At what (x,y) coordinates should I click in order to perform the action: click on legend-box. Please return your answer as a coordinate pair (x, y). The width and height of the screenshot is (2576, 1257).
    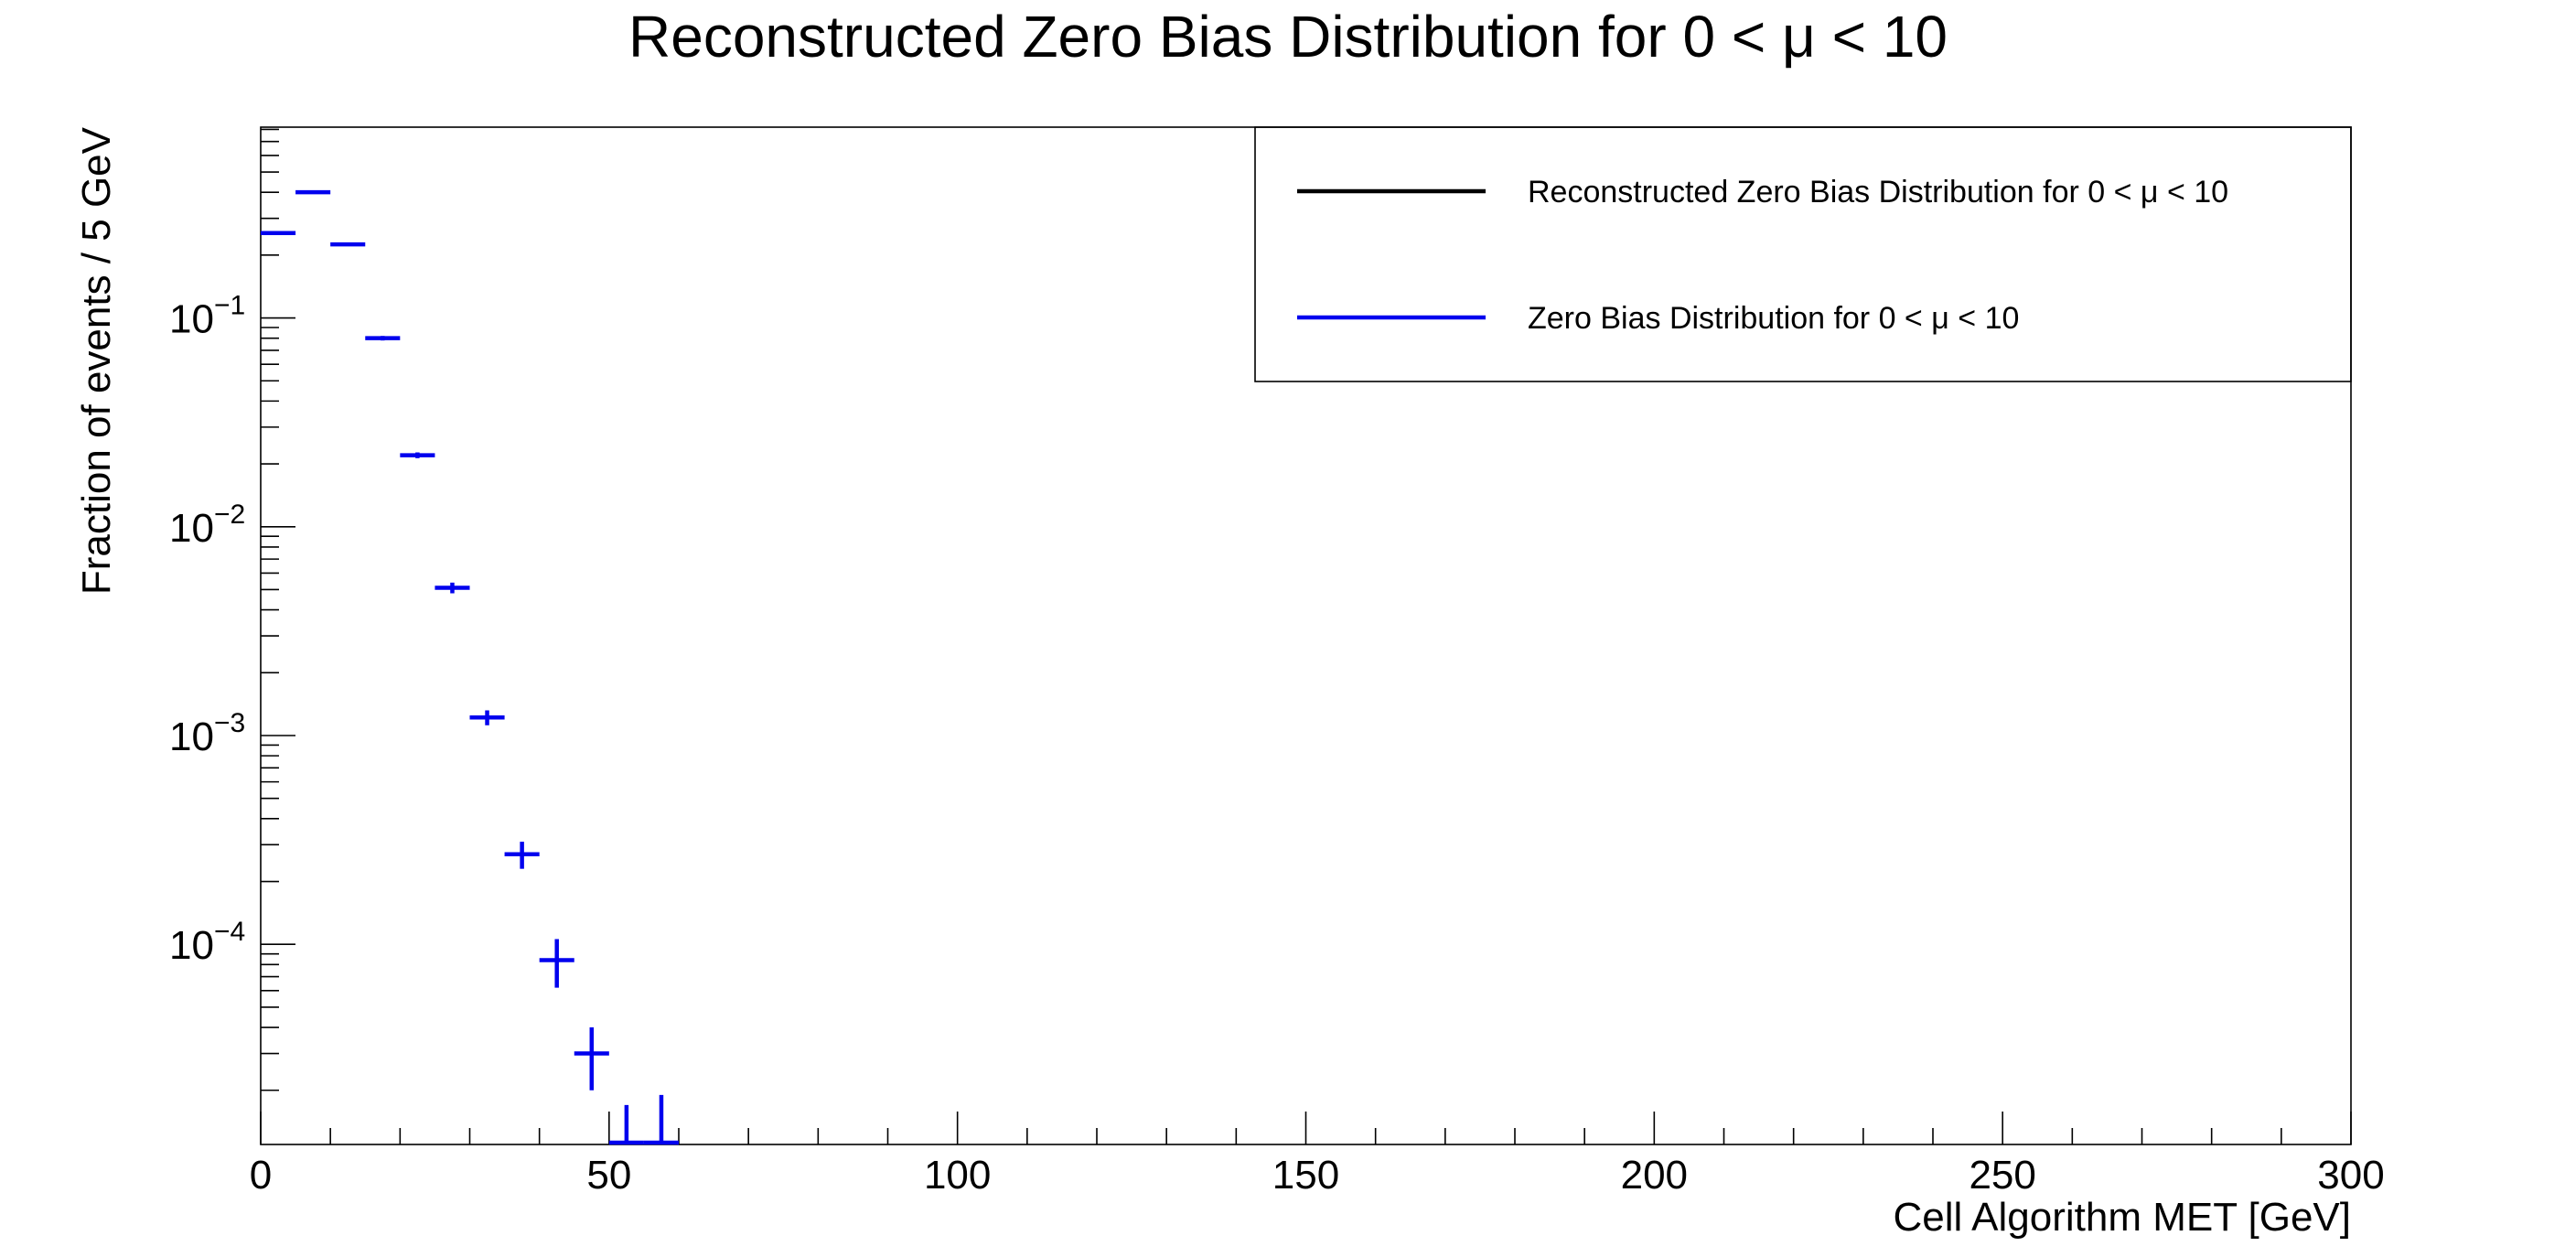
    Looking at the image, I should click on (1803, 254).